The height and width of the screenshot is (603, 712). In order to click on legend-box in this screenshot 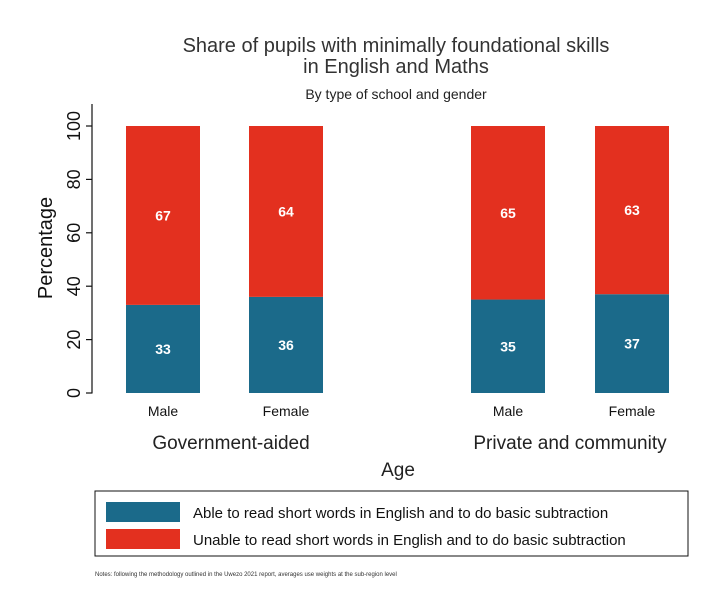, I will do `click(391, 523)`.